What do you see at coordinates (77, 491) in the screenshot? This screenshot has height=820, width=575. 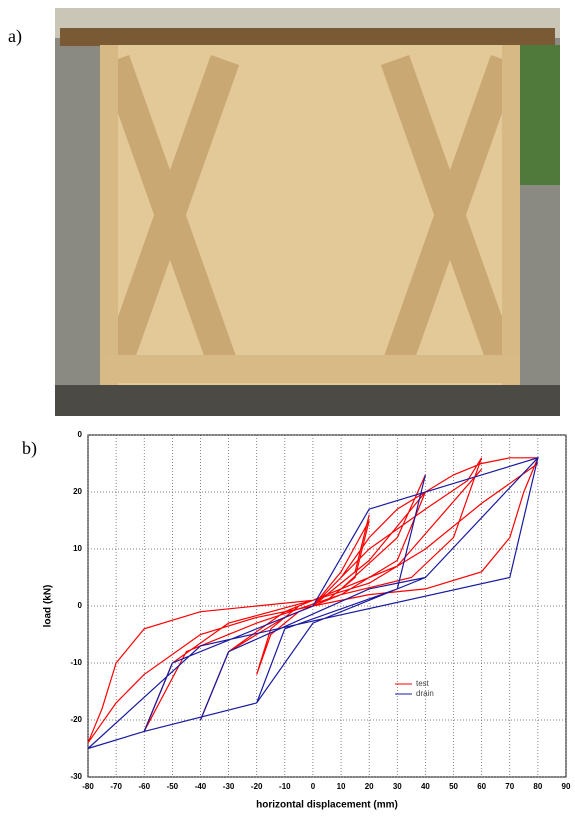 I see `y-tick-label: 20` at bounding box center [77, 491].